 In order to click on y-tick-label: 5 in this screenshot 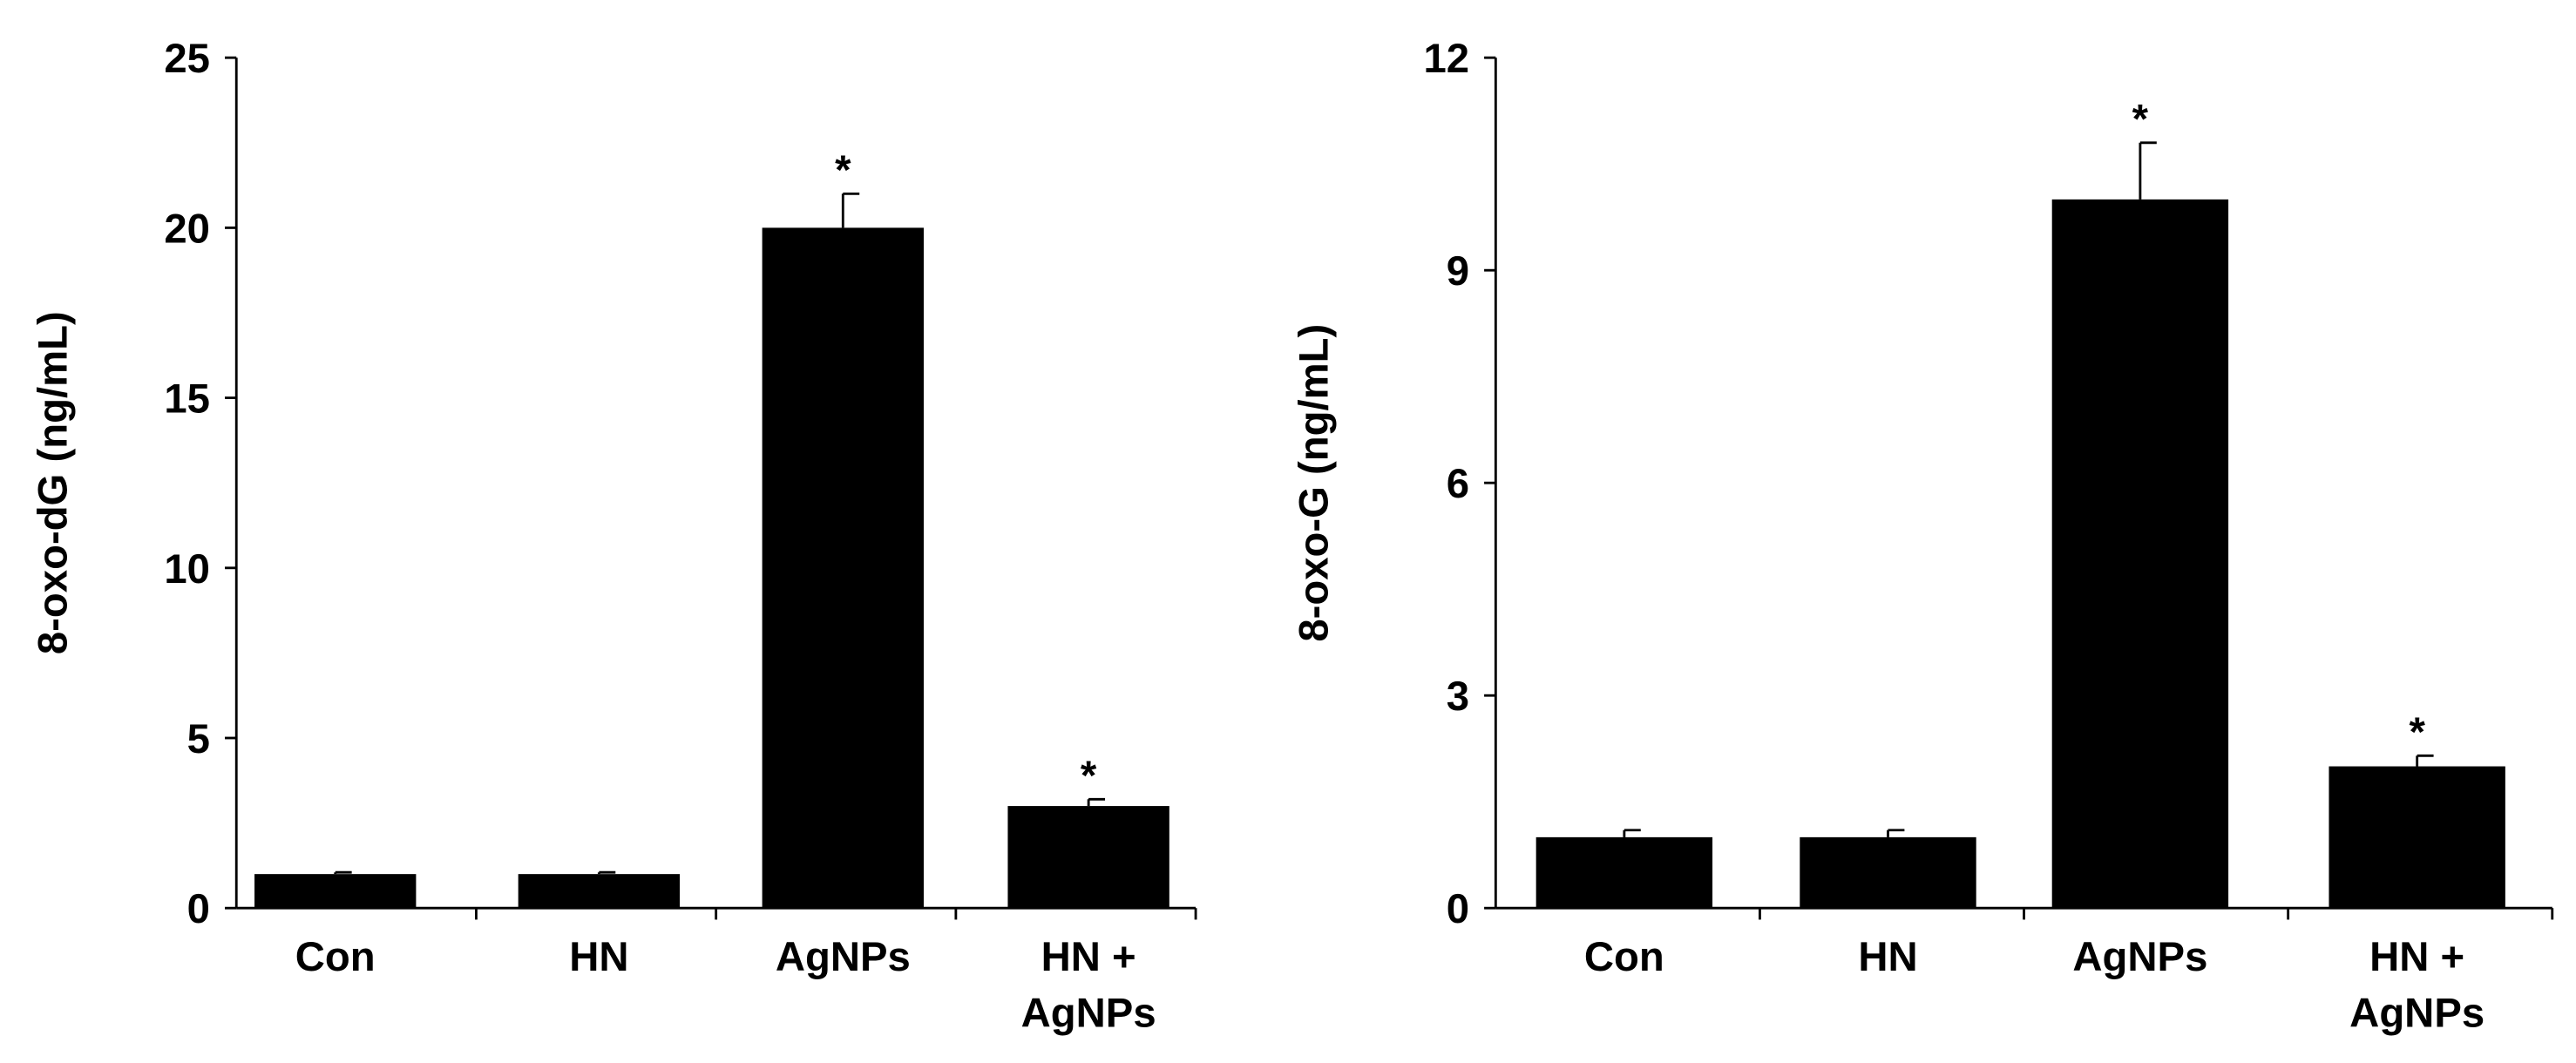, I will do `click(199, 739)`.